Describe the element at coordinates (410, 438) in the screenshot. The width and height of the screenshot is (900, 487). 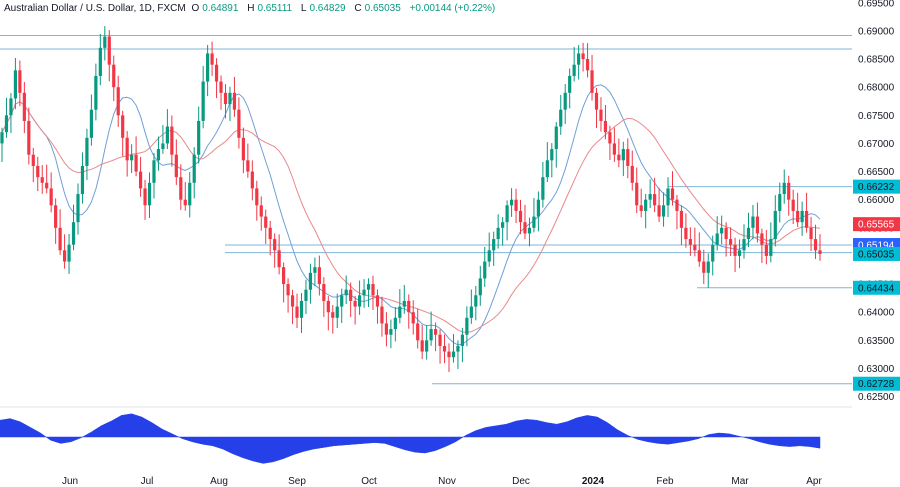
I see `oscillator-area` at that location.